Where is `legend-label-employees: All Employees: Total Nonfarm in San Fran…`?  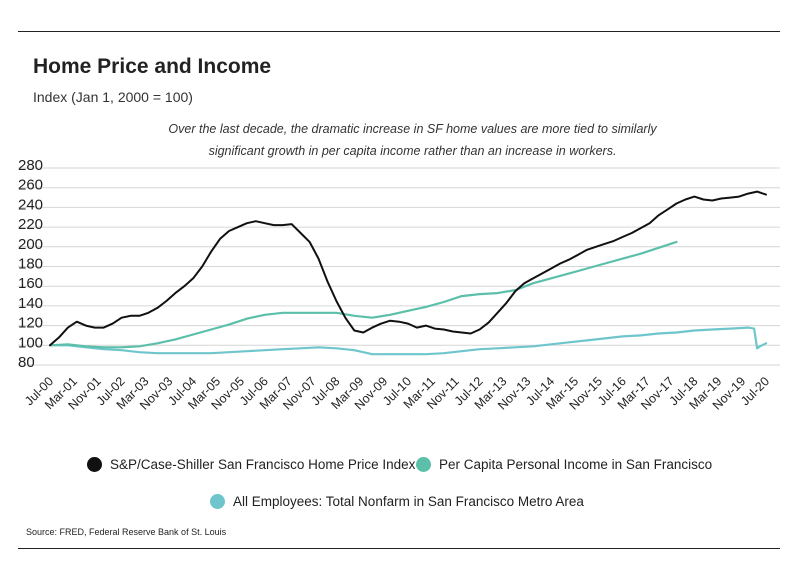 legend-label-employees: All Employees: Total Nonfarm in San Fran… is located at coordinates (408, 501).